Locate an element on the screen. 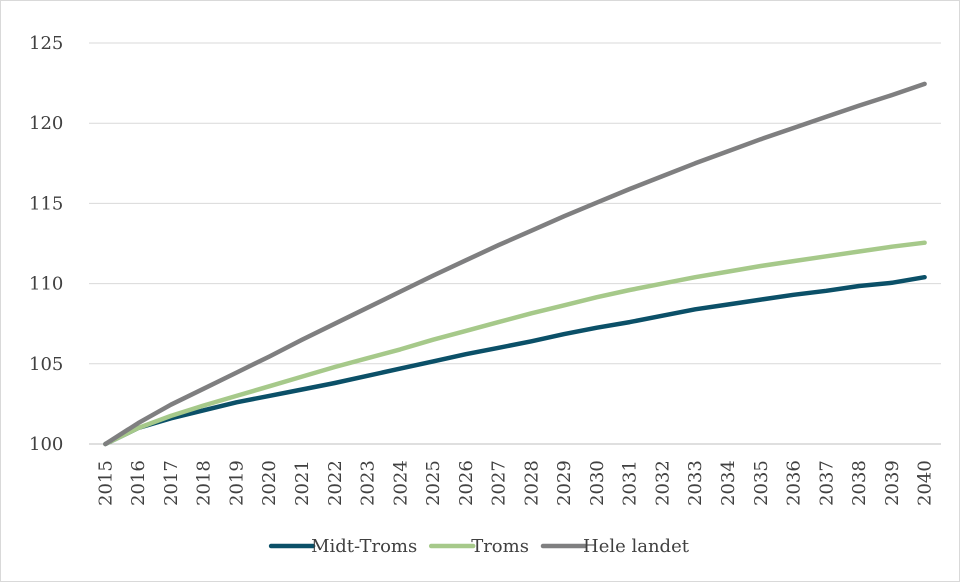 The image size is (960, 582). x-tick-label: 2032 is located at coordinates (662, 483).